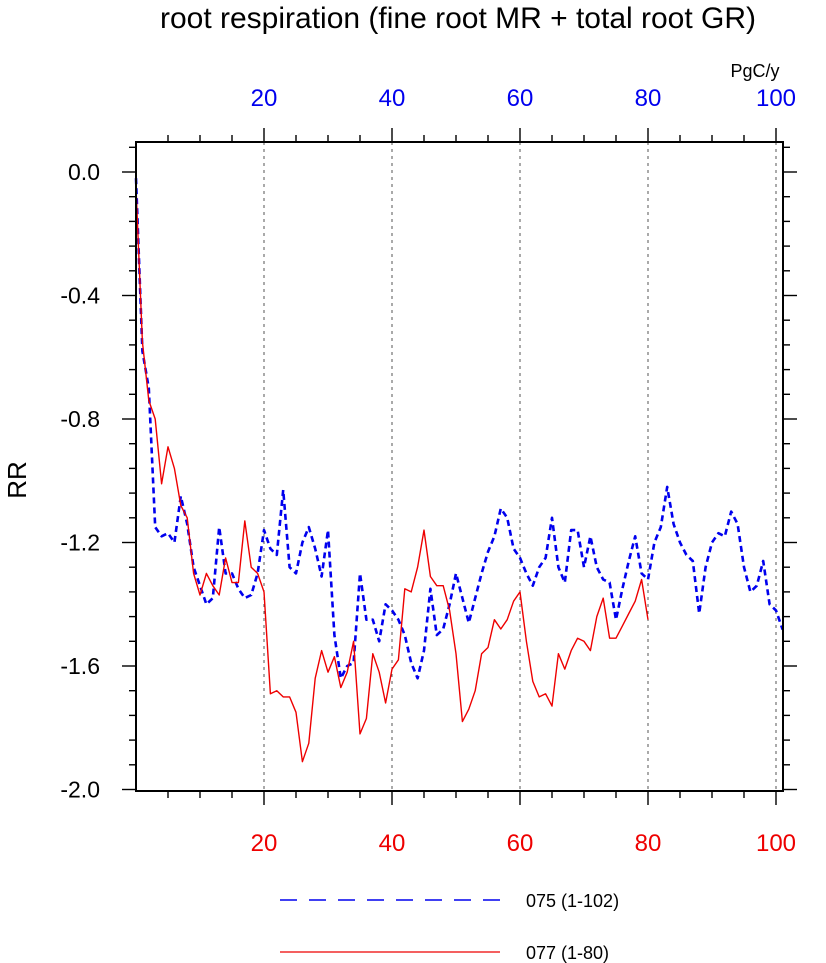 The image size is (826, 963). What do you see at coordinates (80, 666) in the screenshot?
I see `y-tick-label: -1.6` at bounding box center [80, 666].